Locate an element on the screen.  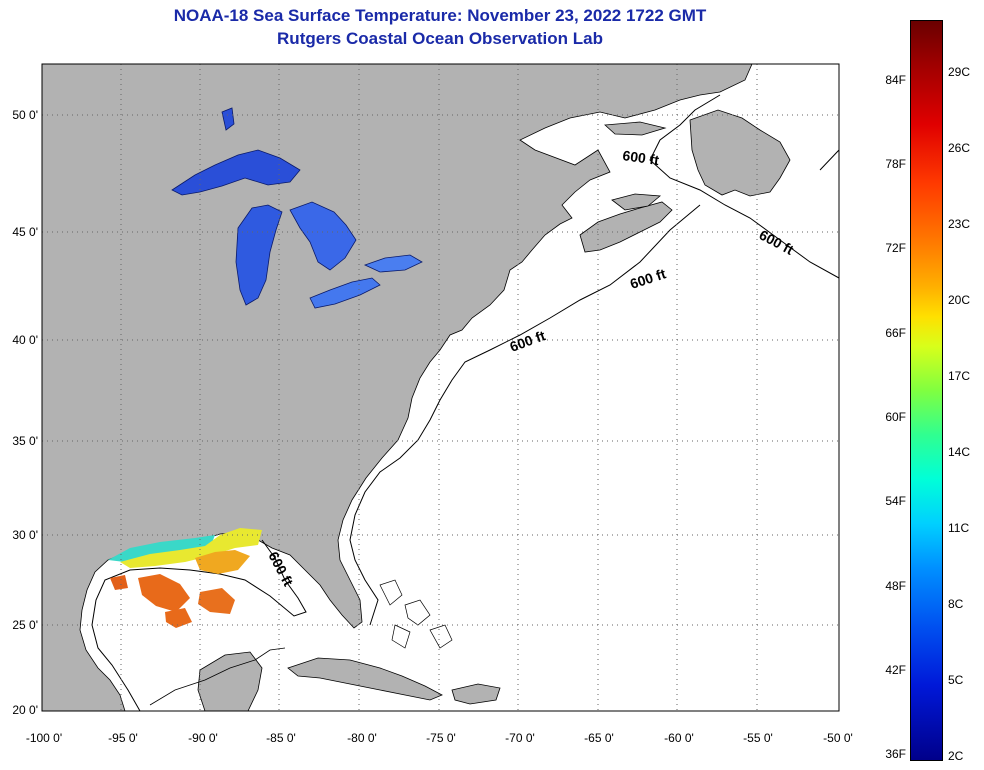
colorbar-c-label: 2C is located at coordinates (956, 756).